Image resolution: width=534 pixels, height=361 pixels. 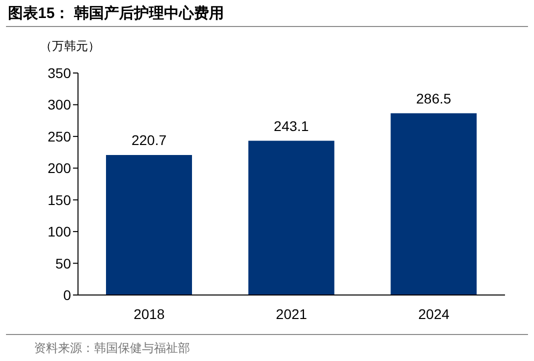 I want to click on x-tick-label: 2024, so click(x=434, y=314).